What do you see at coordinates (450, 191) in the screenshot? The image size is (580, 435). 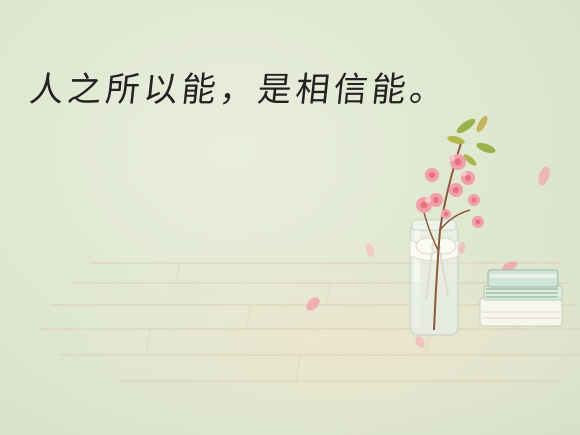 I see `blossoms` at bounding box center [450, 191].